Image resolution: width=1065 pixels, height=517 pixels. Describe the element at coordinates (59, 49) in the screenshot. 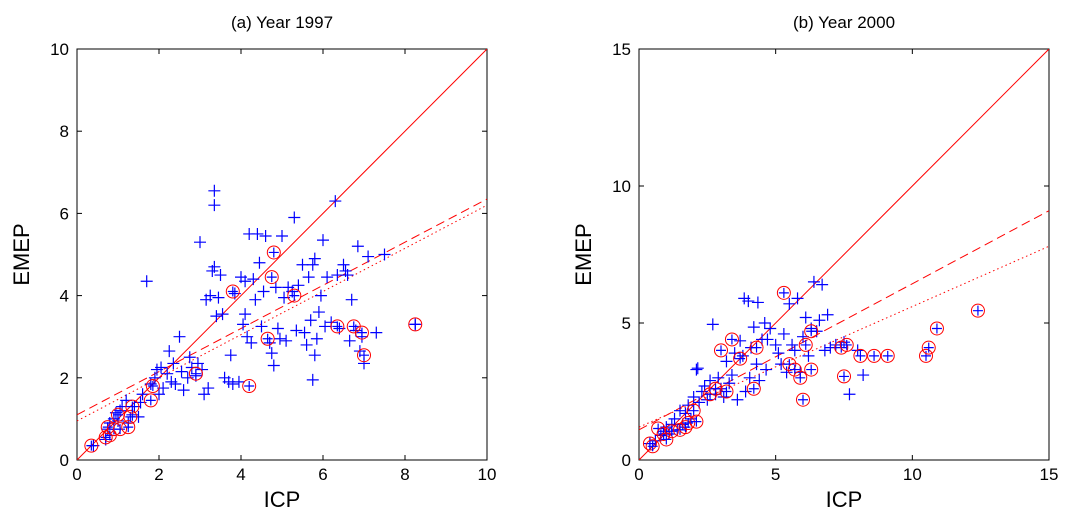

I see `y-tick-label: 10` at that location.